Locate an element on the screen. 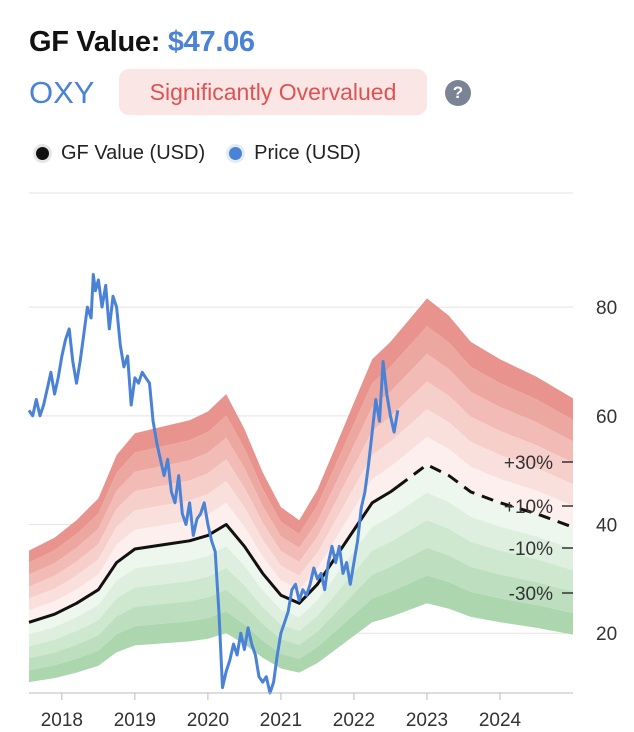 This screenshot has width=634, height=732. legend-label-price: Price (USD) is located at coordinates (307, 153).